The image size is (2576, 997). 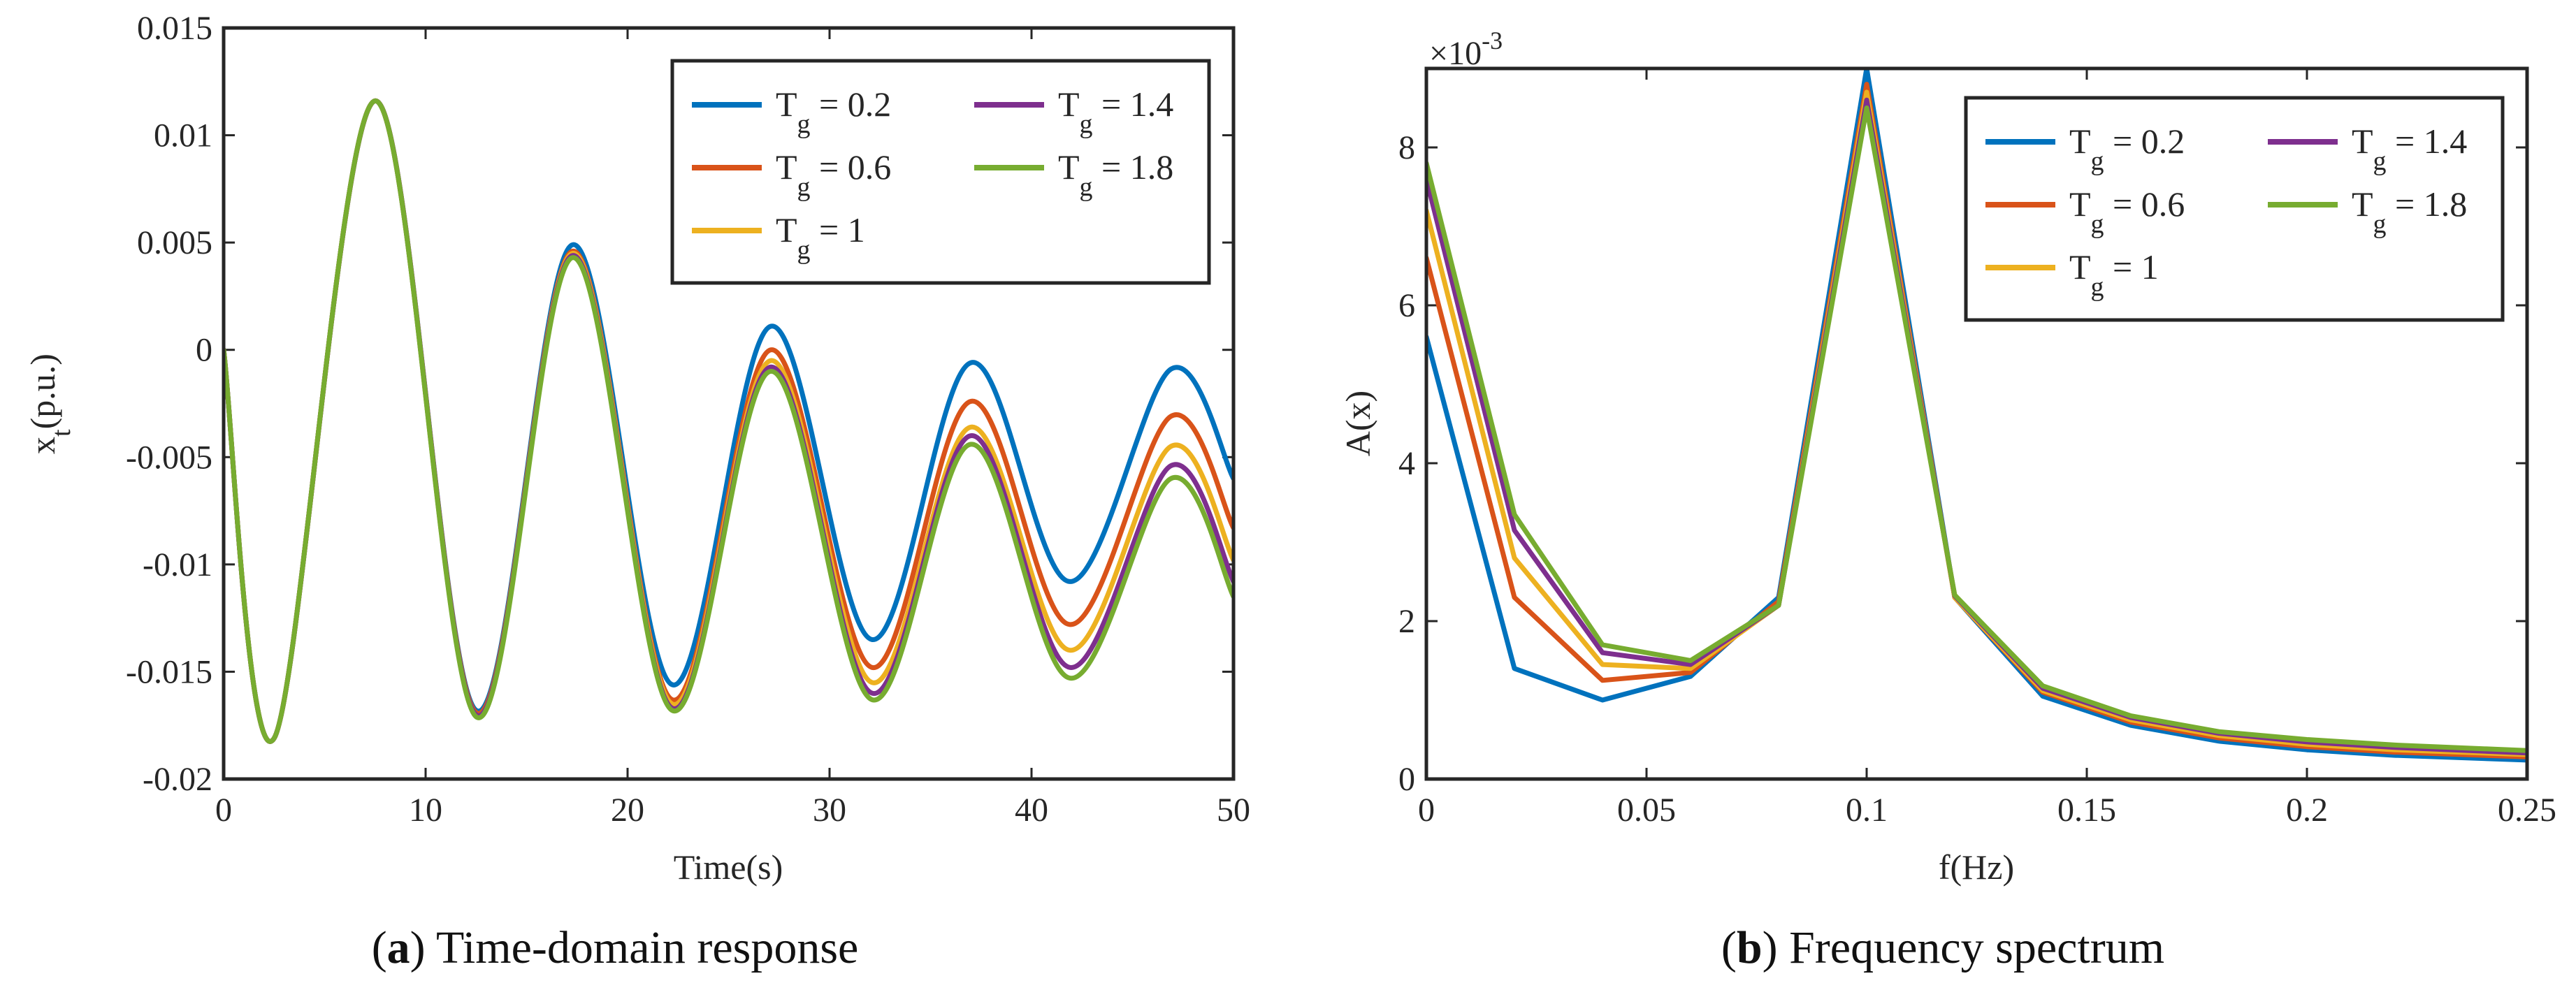 What do you see at coordinates (834, 112) in the screenshot?
I see `legend-label-a-0: Tg = 0.2` at bounding box center [834, 112].